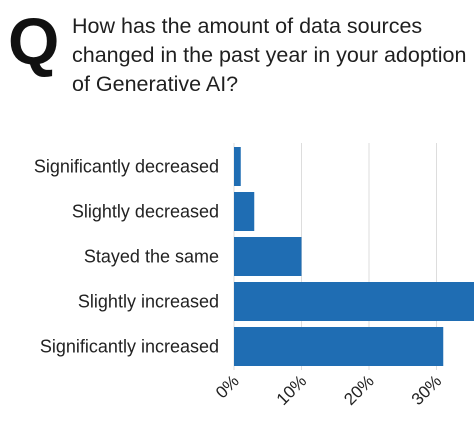 The width and height of the screenshot is (474, 423). What do you see at coordinates (126, 167) in the screenshot?
I see `category-label: Significantly decreased` at bounding box center [126, 167].